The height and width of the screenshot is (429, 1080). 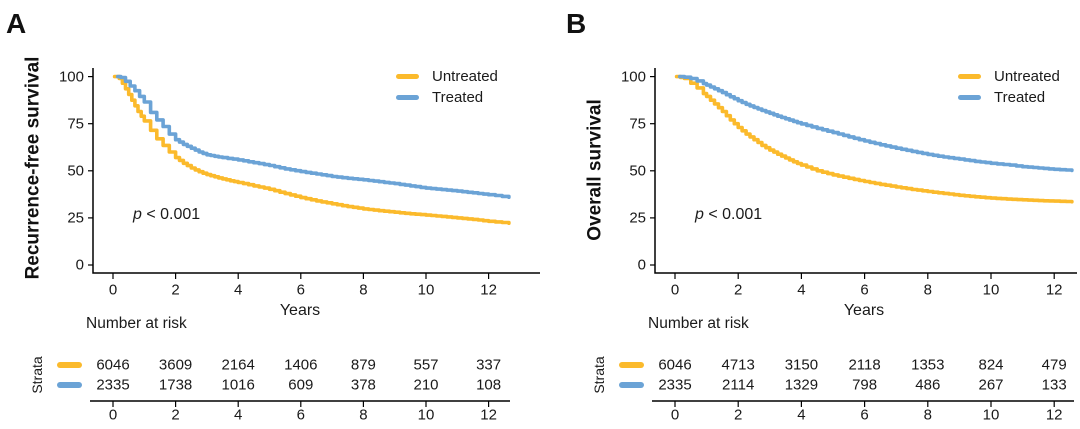 What do you see at coordinates (801, 385) in the screenshot?
I see `risk-count-treated-b: 1329` at bounding box center [801, 385].